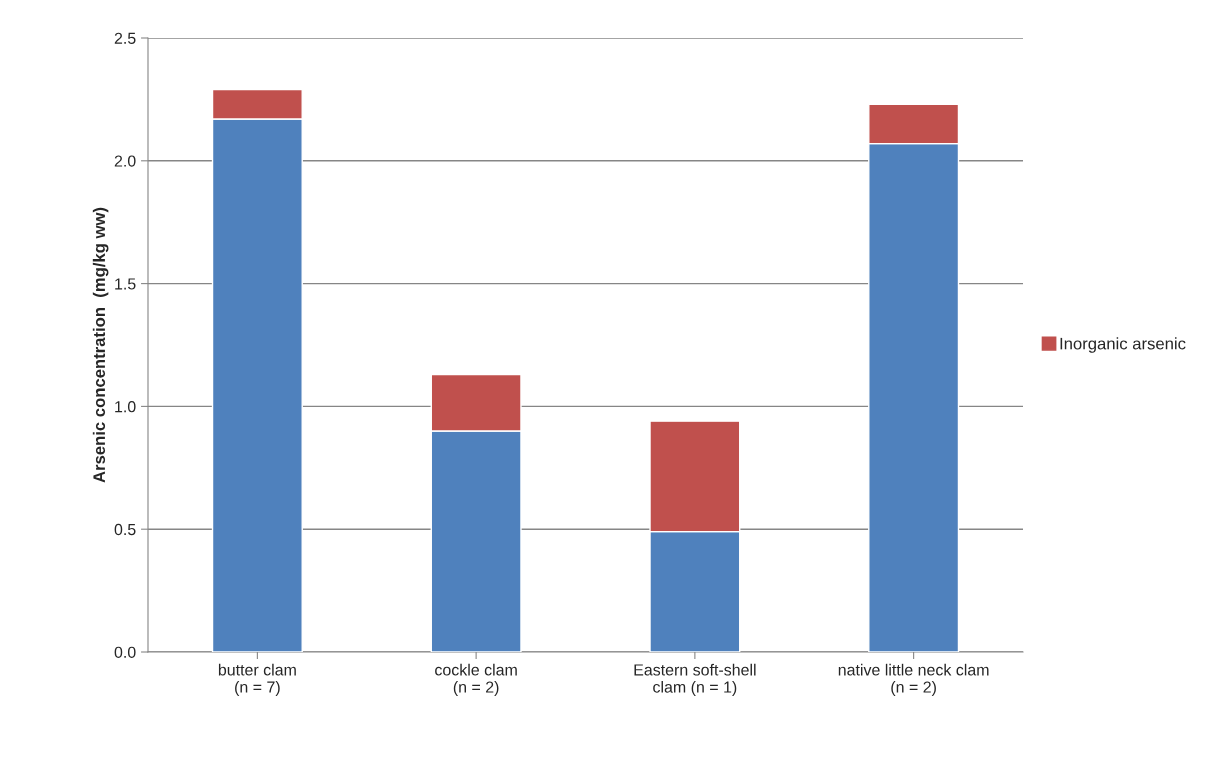 The height and width of the screenshot is (757, 1228). What do you see at coordinates (476, 679) in the screenshot?
I see `x-tick-label: cockle clam (n = 2)` at bounding box center [476, 679].